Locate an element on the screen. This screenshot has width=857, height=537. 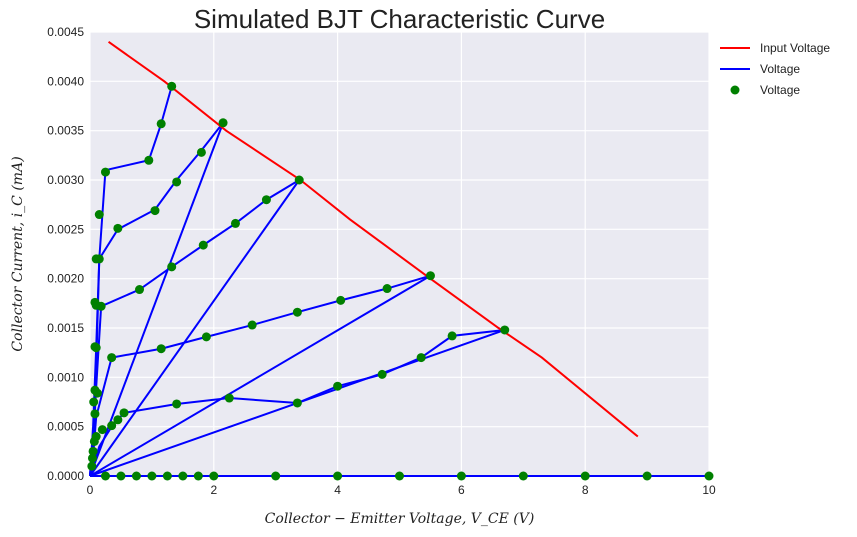
legend-label-input-voltage: Input Voltage is located at coordinates (795, 48).